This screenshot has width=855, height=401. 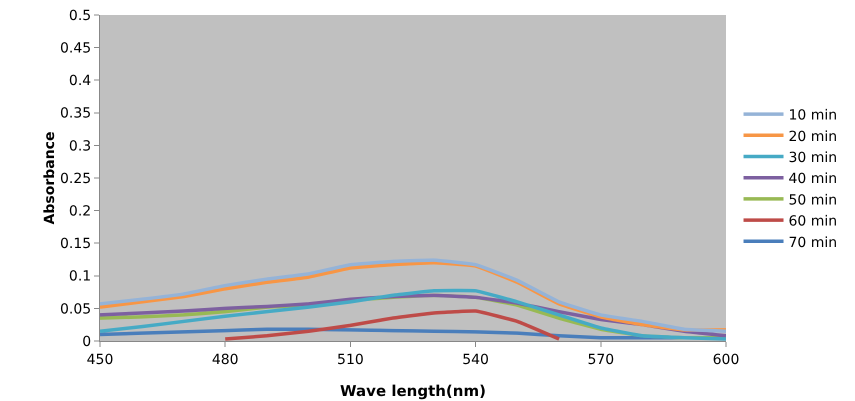 What do you see at coordinates (76, 114) in the screenshot?
I see `y-tick-label: 0.35` at bounding box center [76, 114].